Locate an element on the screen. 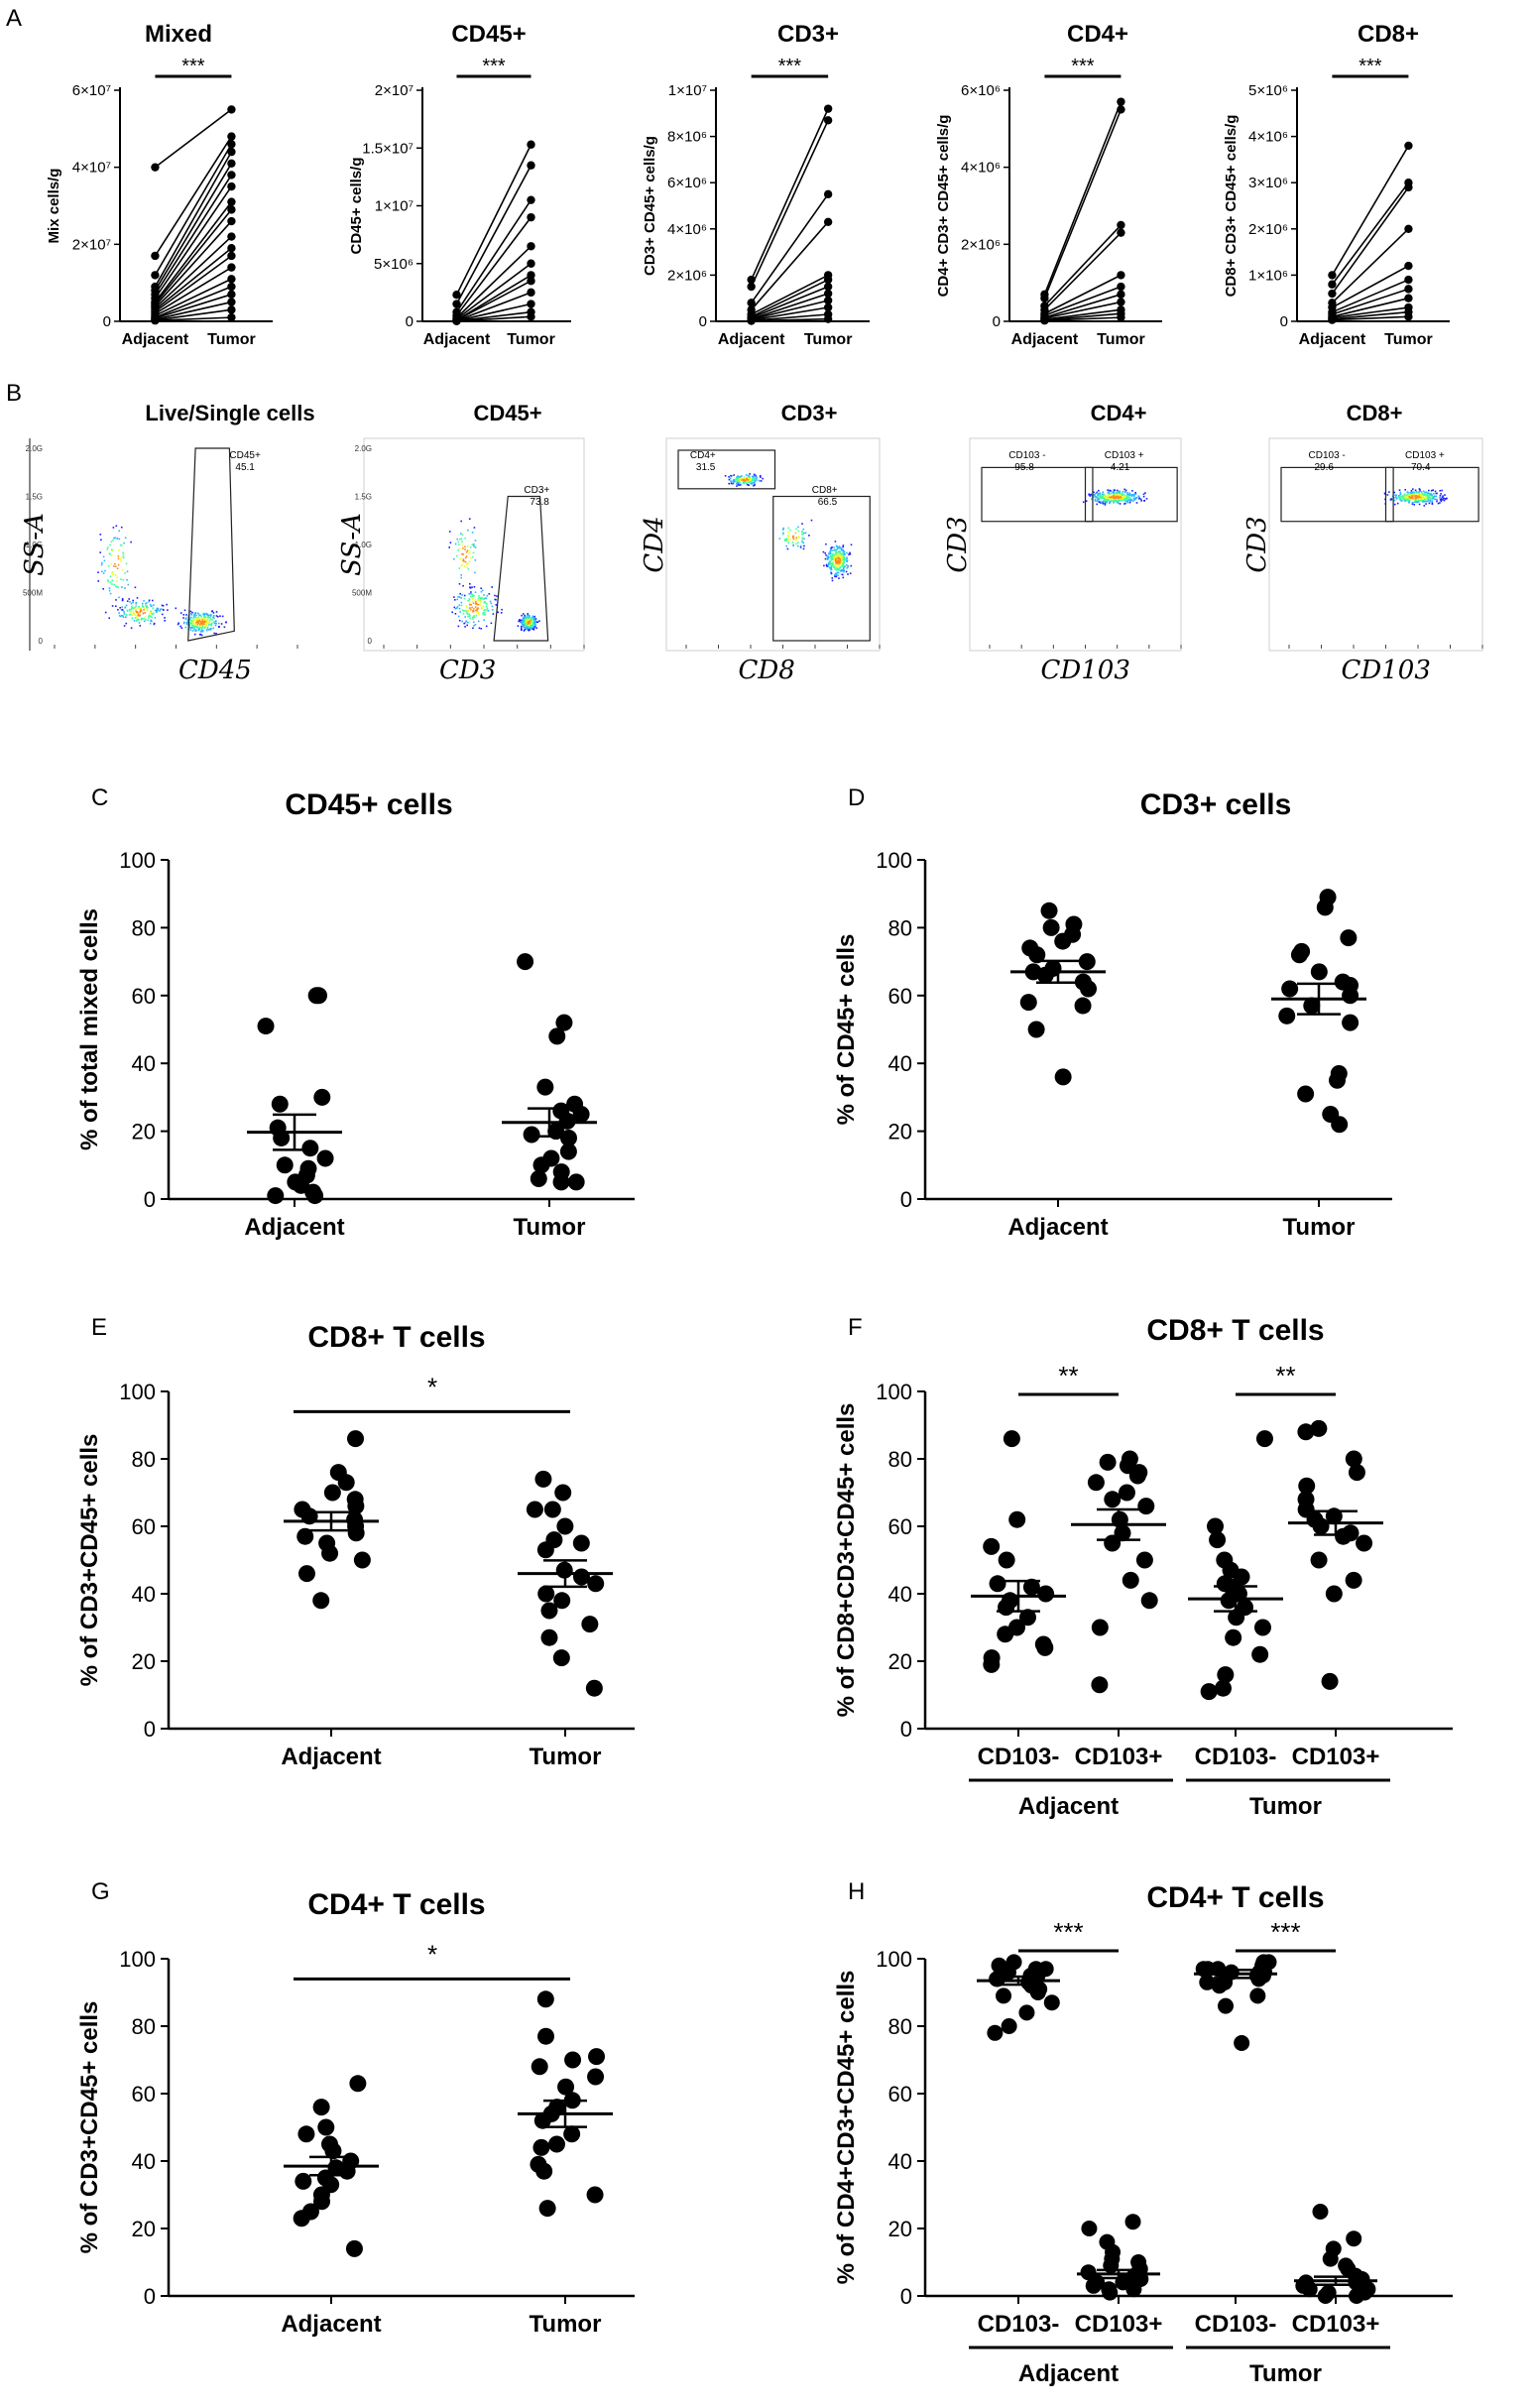 The height and width of the screenshot is (2408, 1536). significance-label: *** is located at coordinates (1285, 1932).